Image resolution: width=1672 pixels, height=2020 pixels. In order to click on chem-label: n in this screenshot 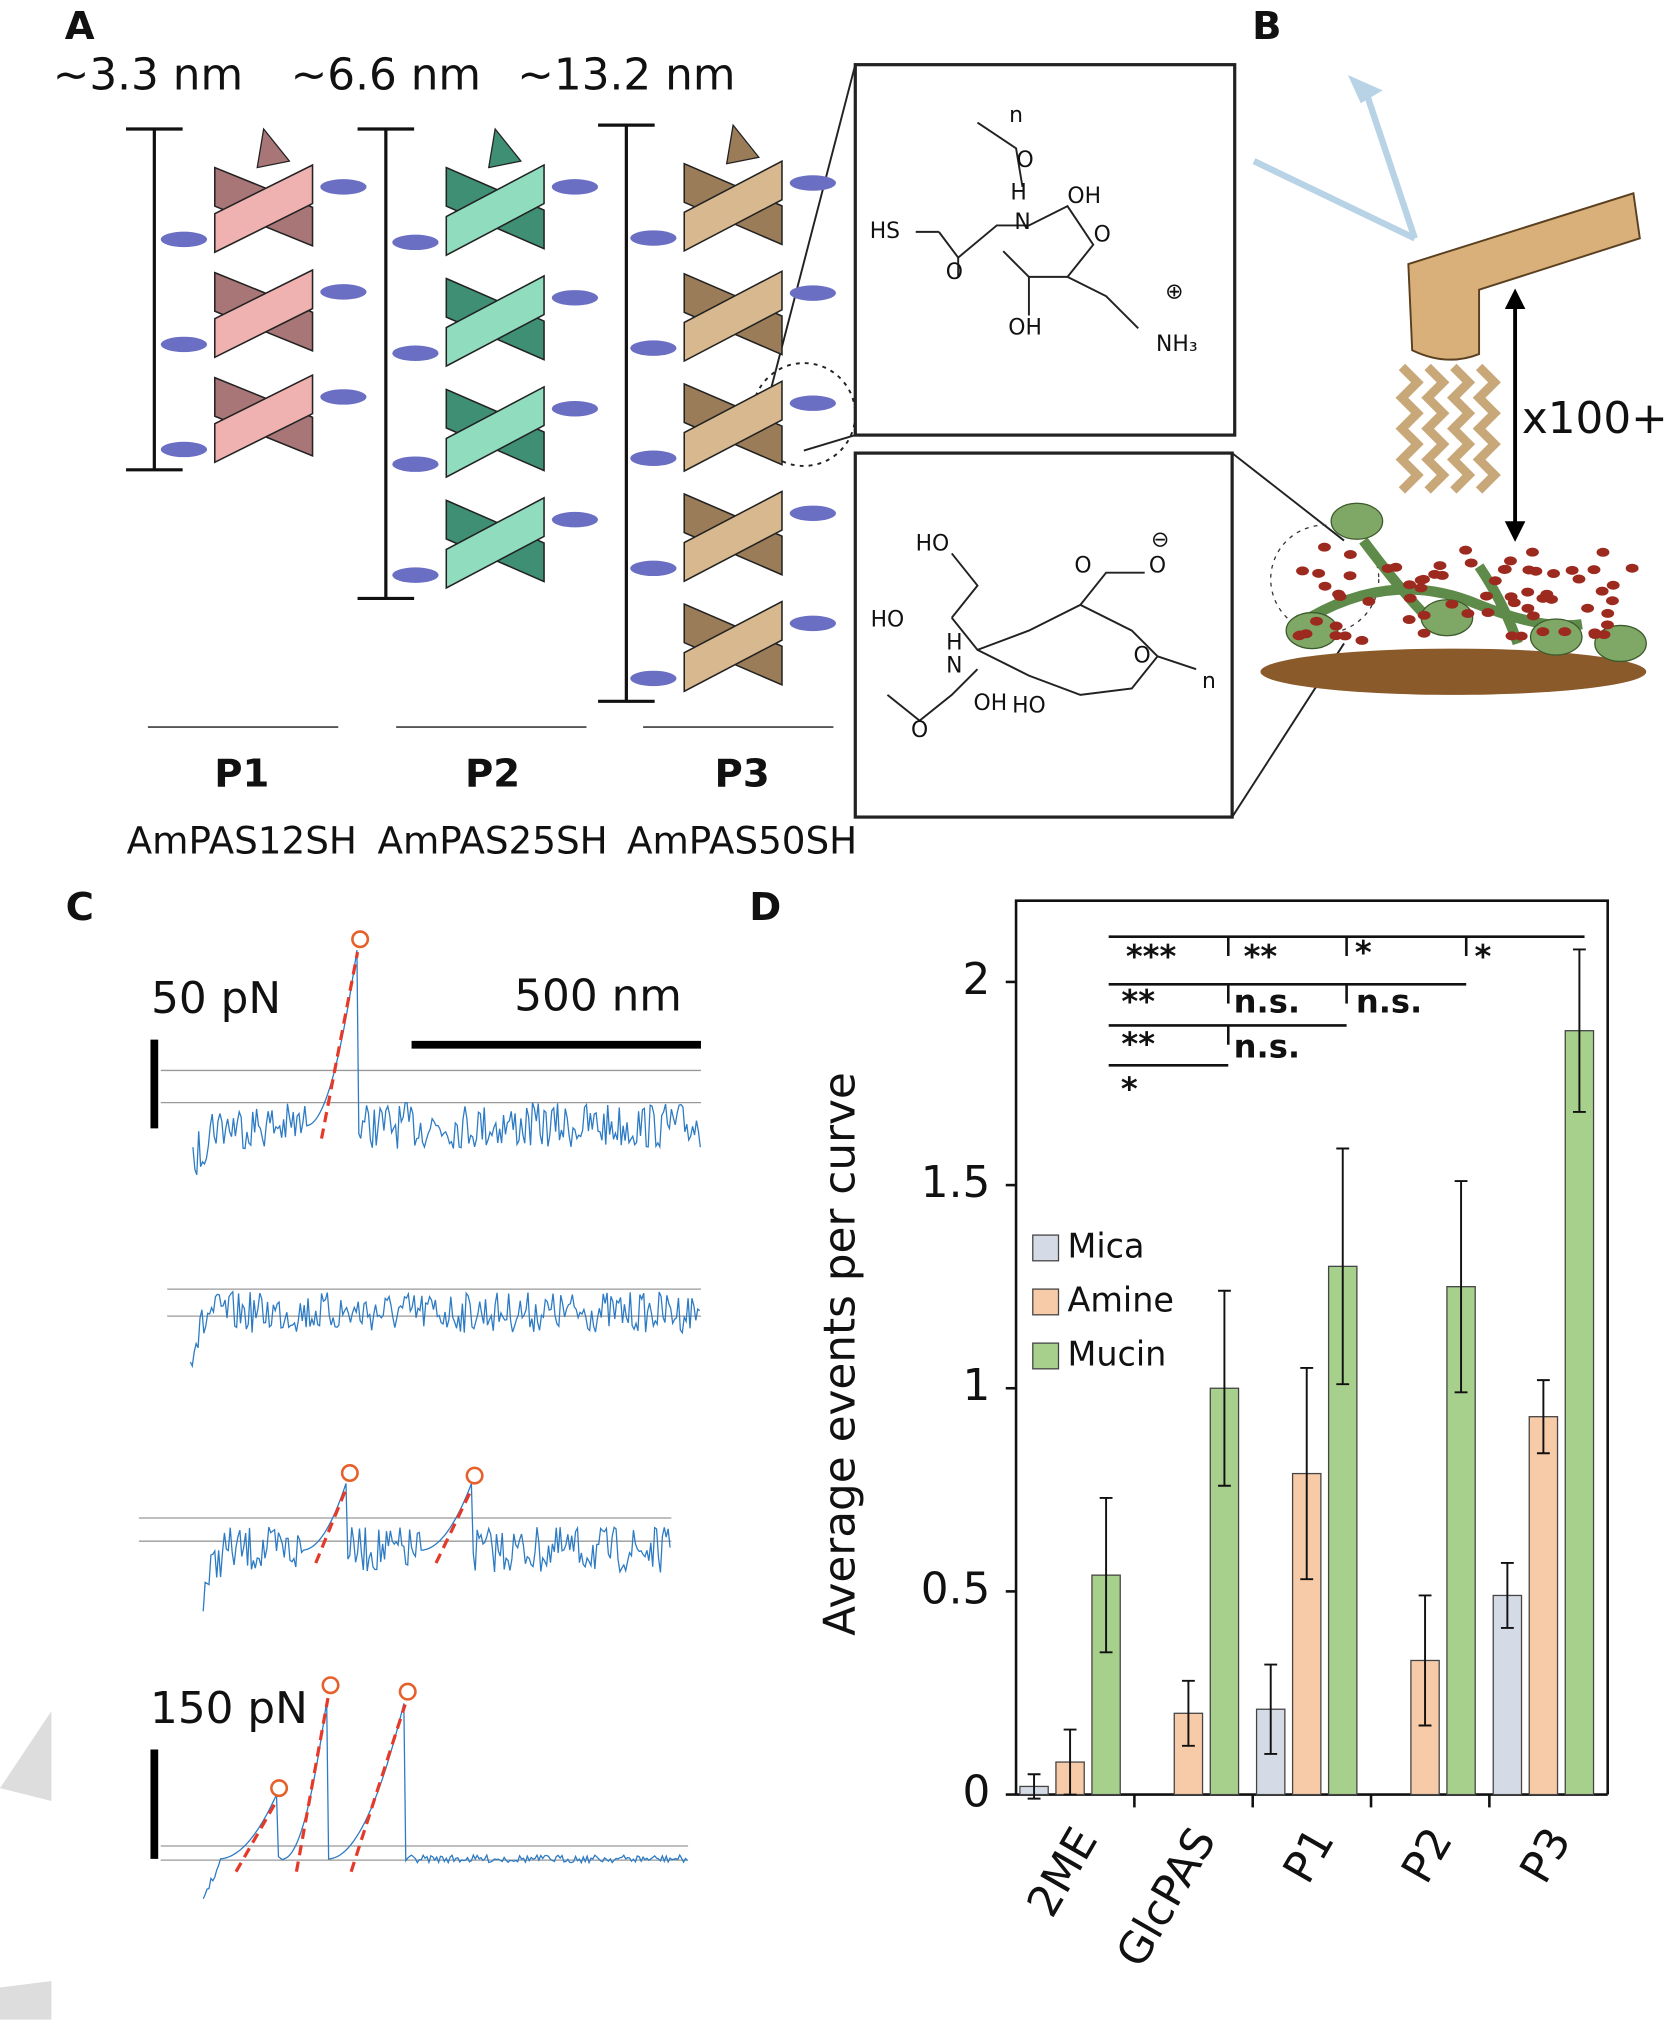, I will do `click(1209, 681)`.